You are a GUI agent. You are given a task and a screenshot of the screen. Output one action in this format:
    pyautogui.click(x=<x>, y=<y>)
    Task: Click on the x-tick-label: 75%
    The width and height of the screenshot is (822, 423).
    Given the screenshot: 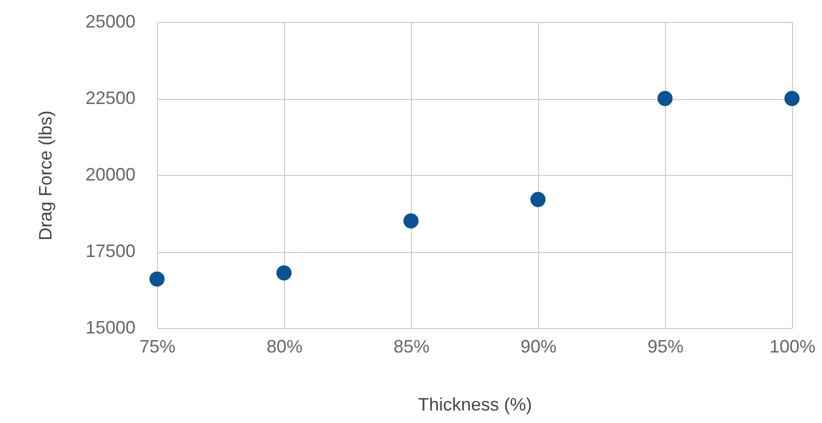 What is the action you would take?
    pyautogui.click(x=157, y=346)
    